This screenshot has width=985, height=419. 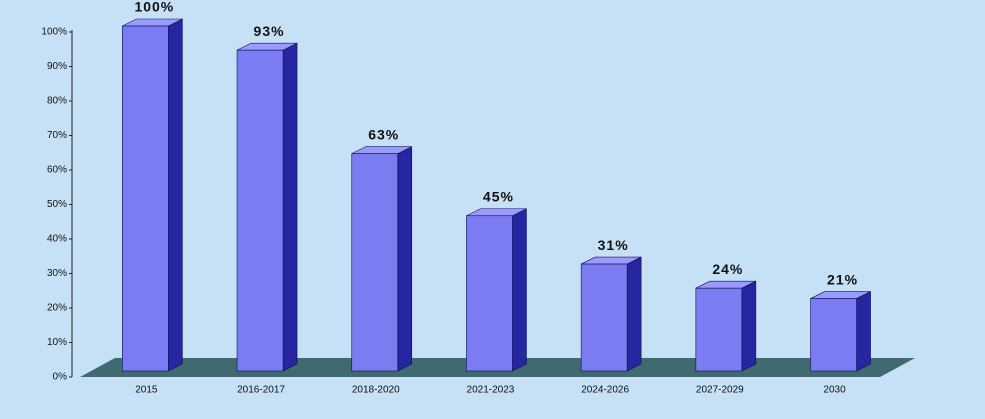 I want to click on value-label: 100%, so click(x=154, y=7).